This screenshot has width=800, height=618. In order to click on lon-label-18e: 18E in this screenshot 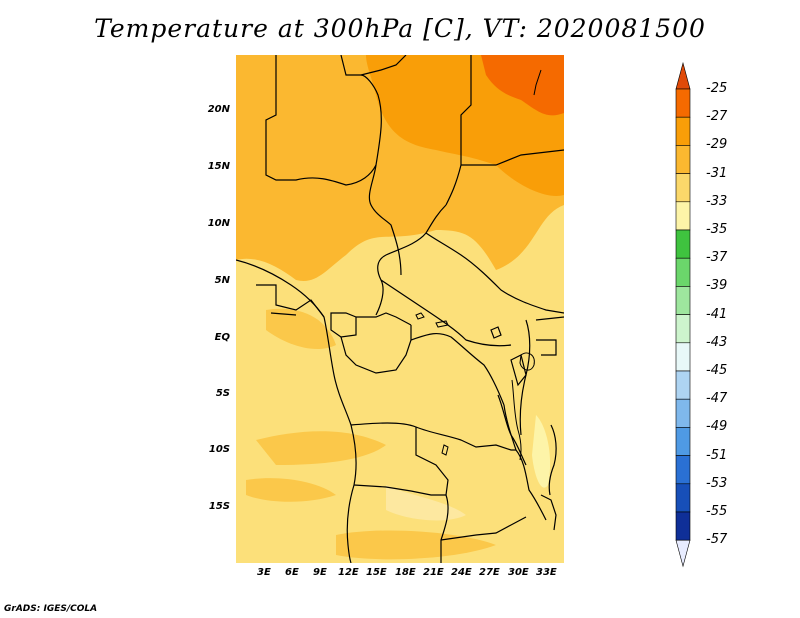, I will do `click(405, 572)`.